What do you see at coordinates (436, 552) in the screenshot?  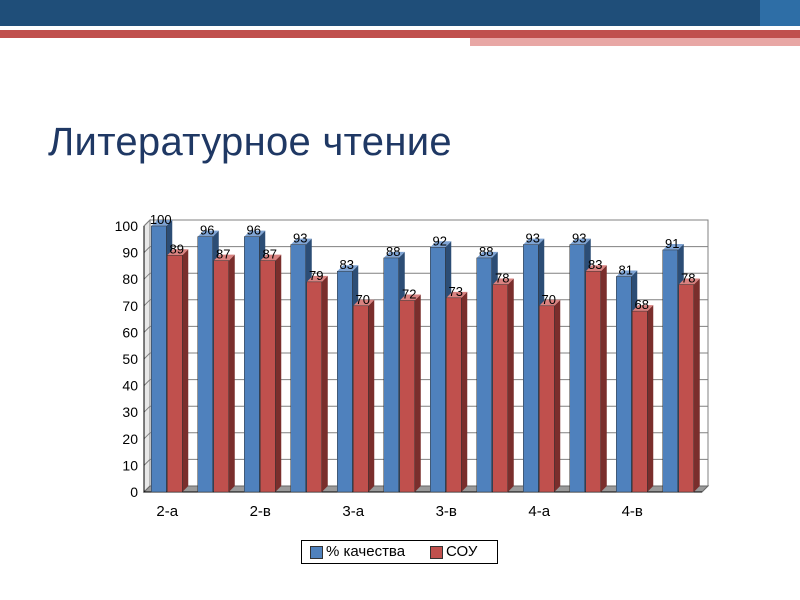 I see `legend-swatch-sou` at bounding box center [436, 552].